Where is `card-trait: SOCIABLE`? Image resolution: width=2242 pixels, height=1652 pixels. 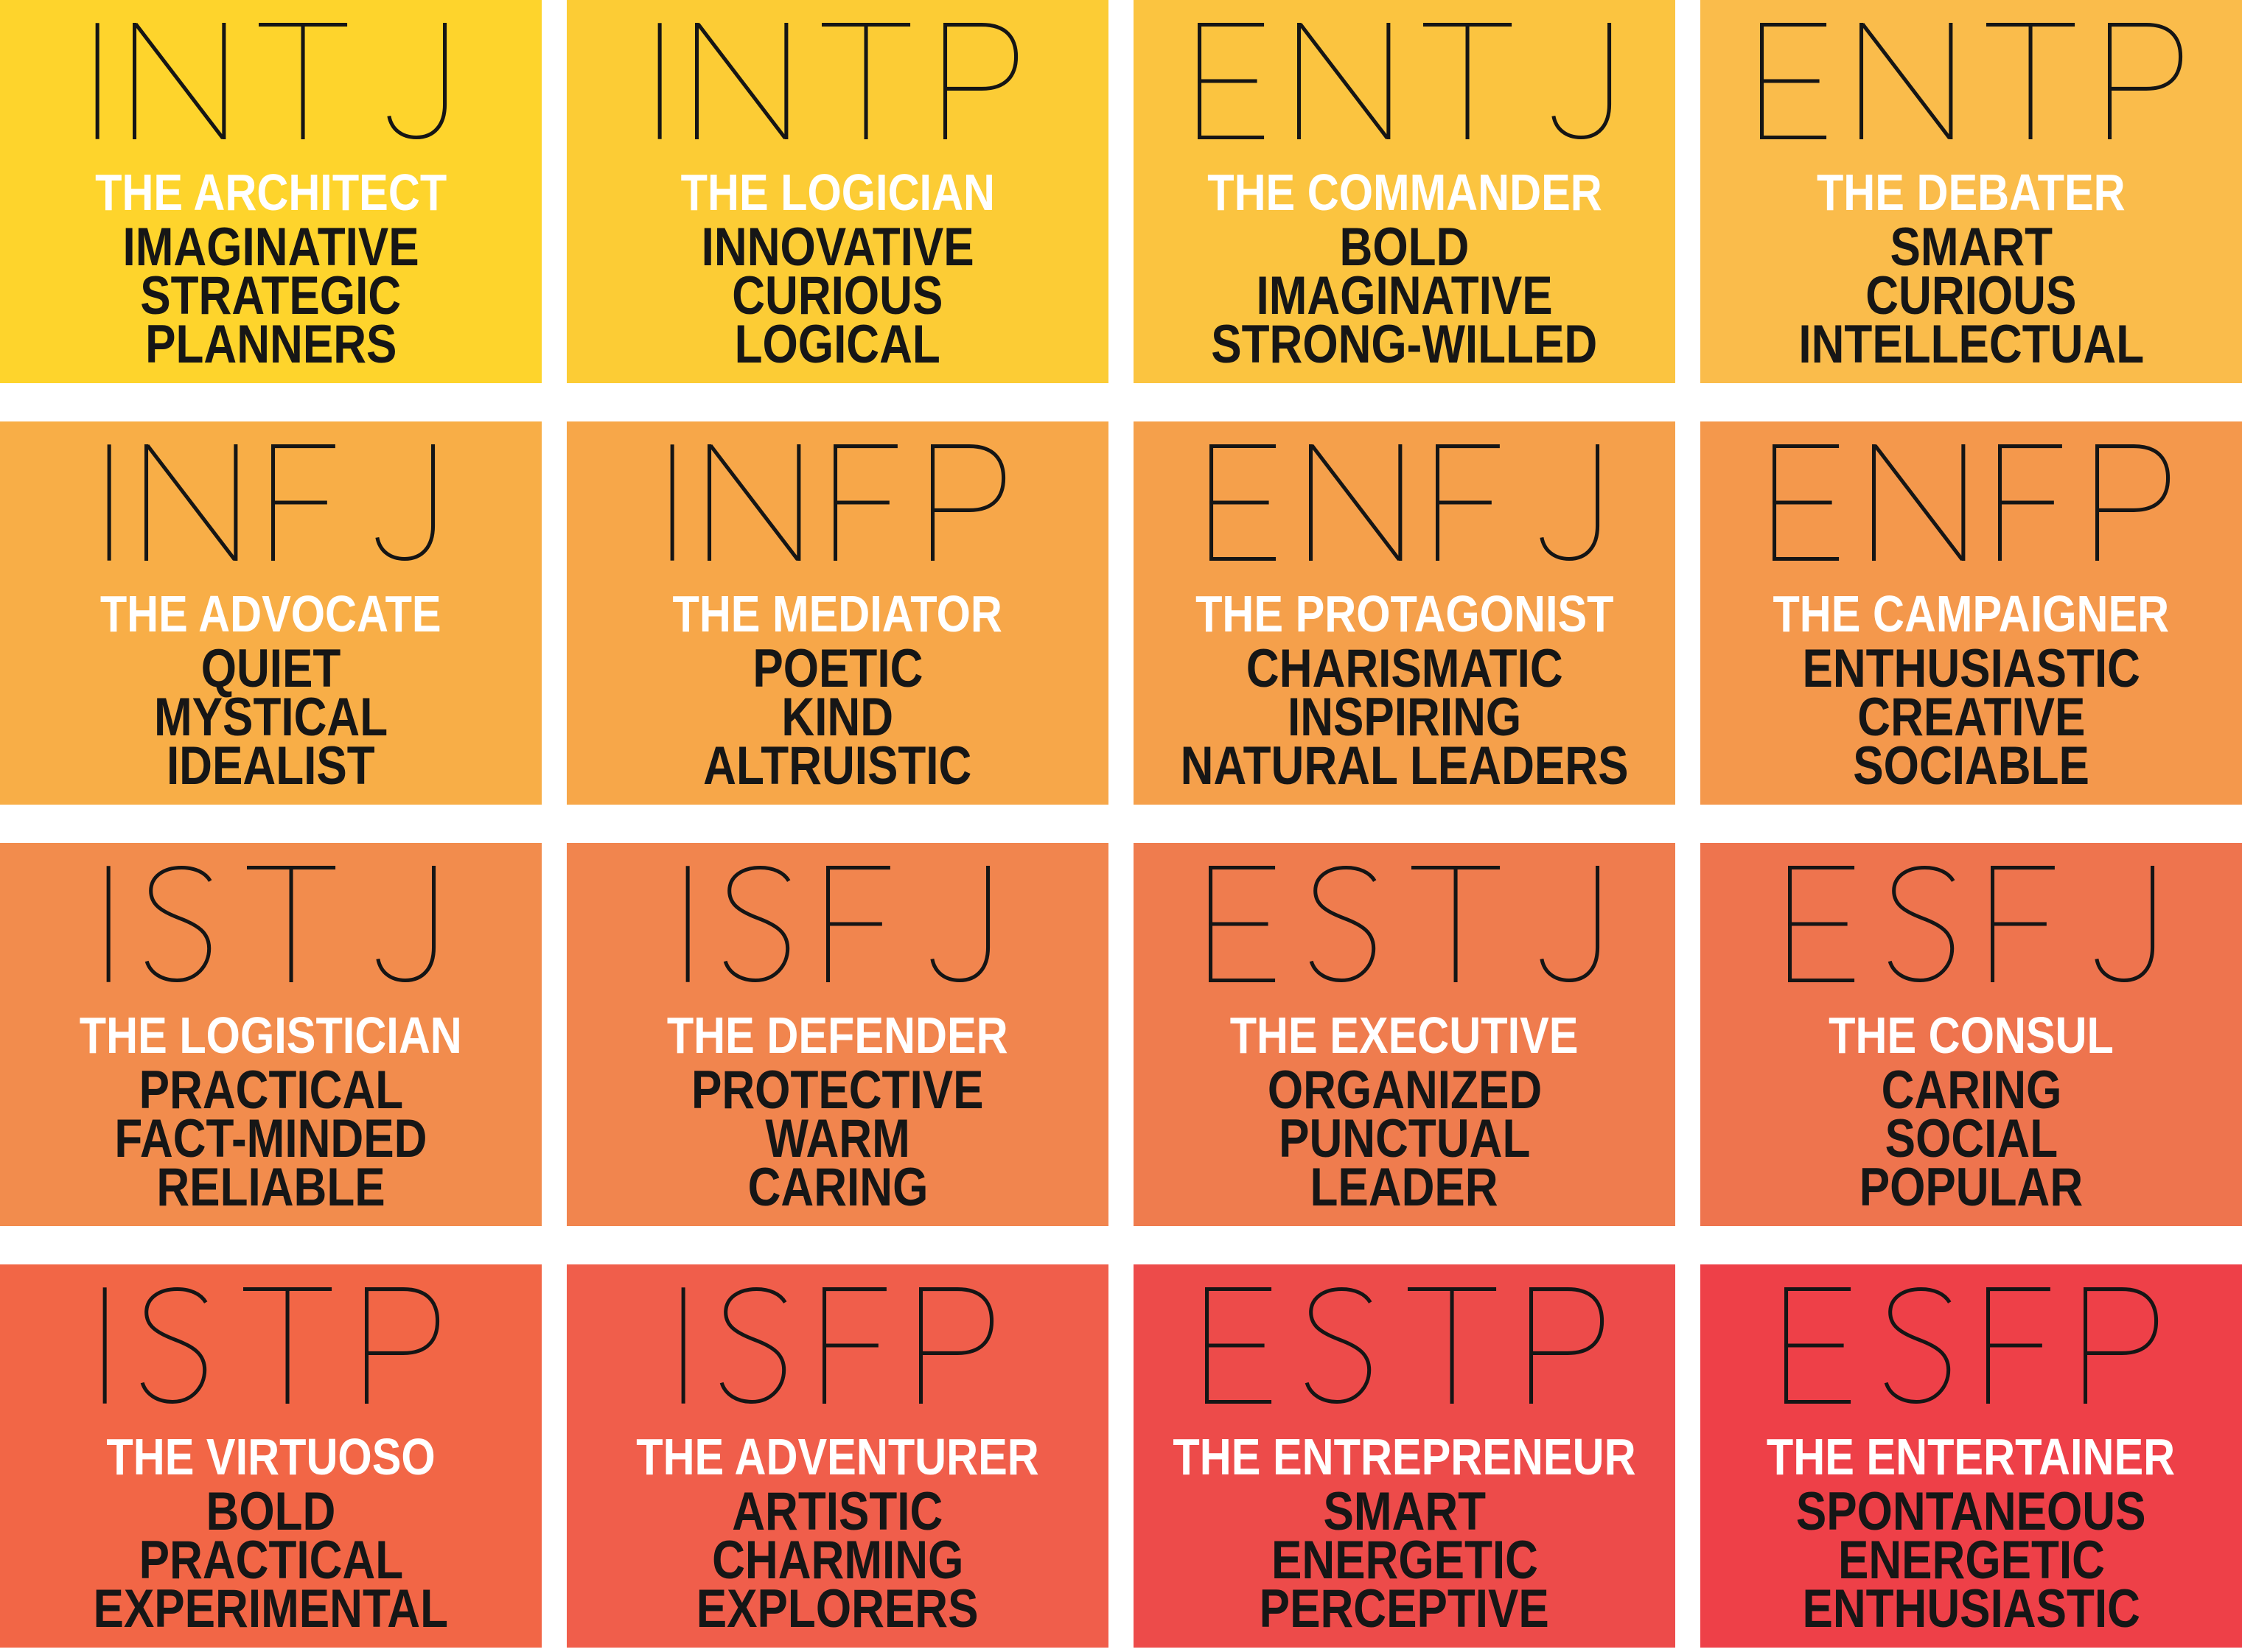 card-trait: SOCIABLE is located at coordinates (1971, 766).